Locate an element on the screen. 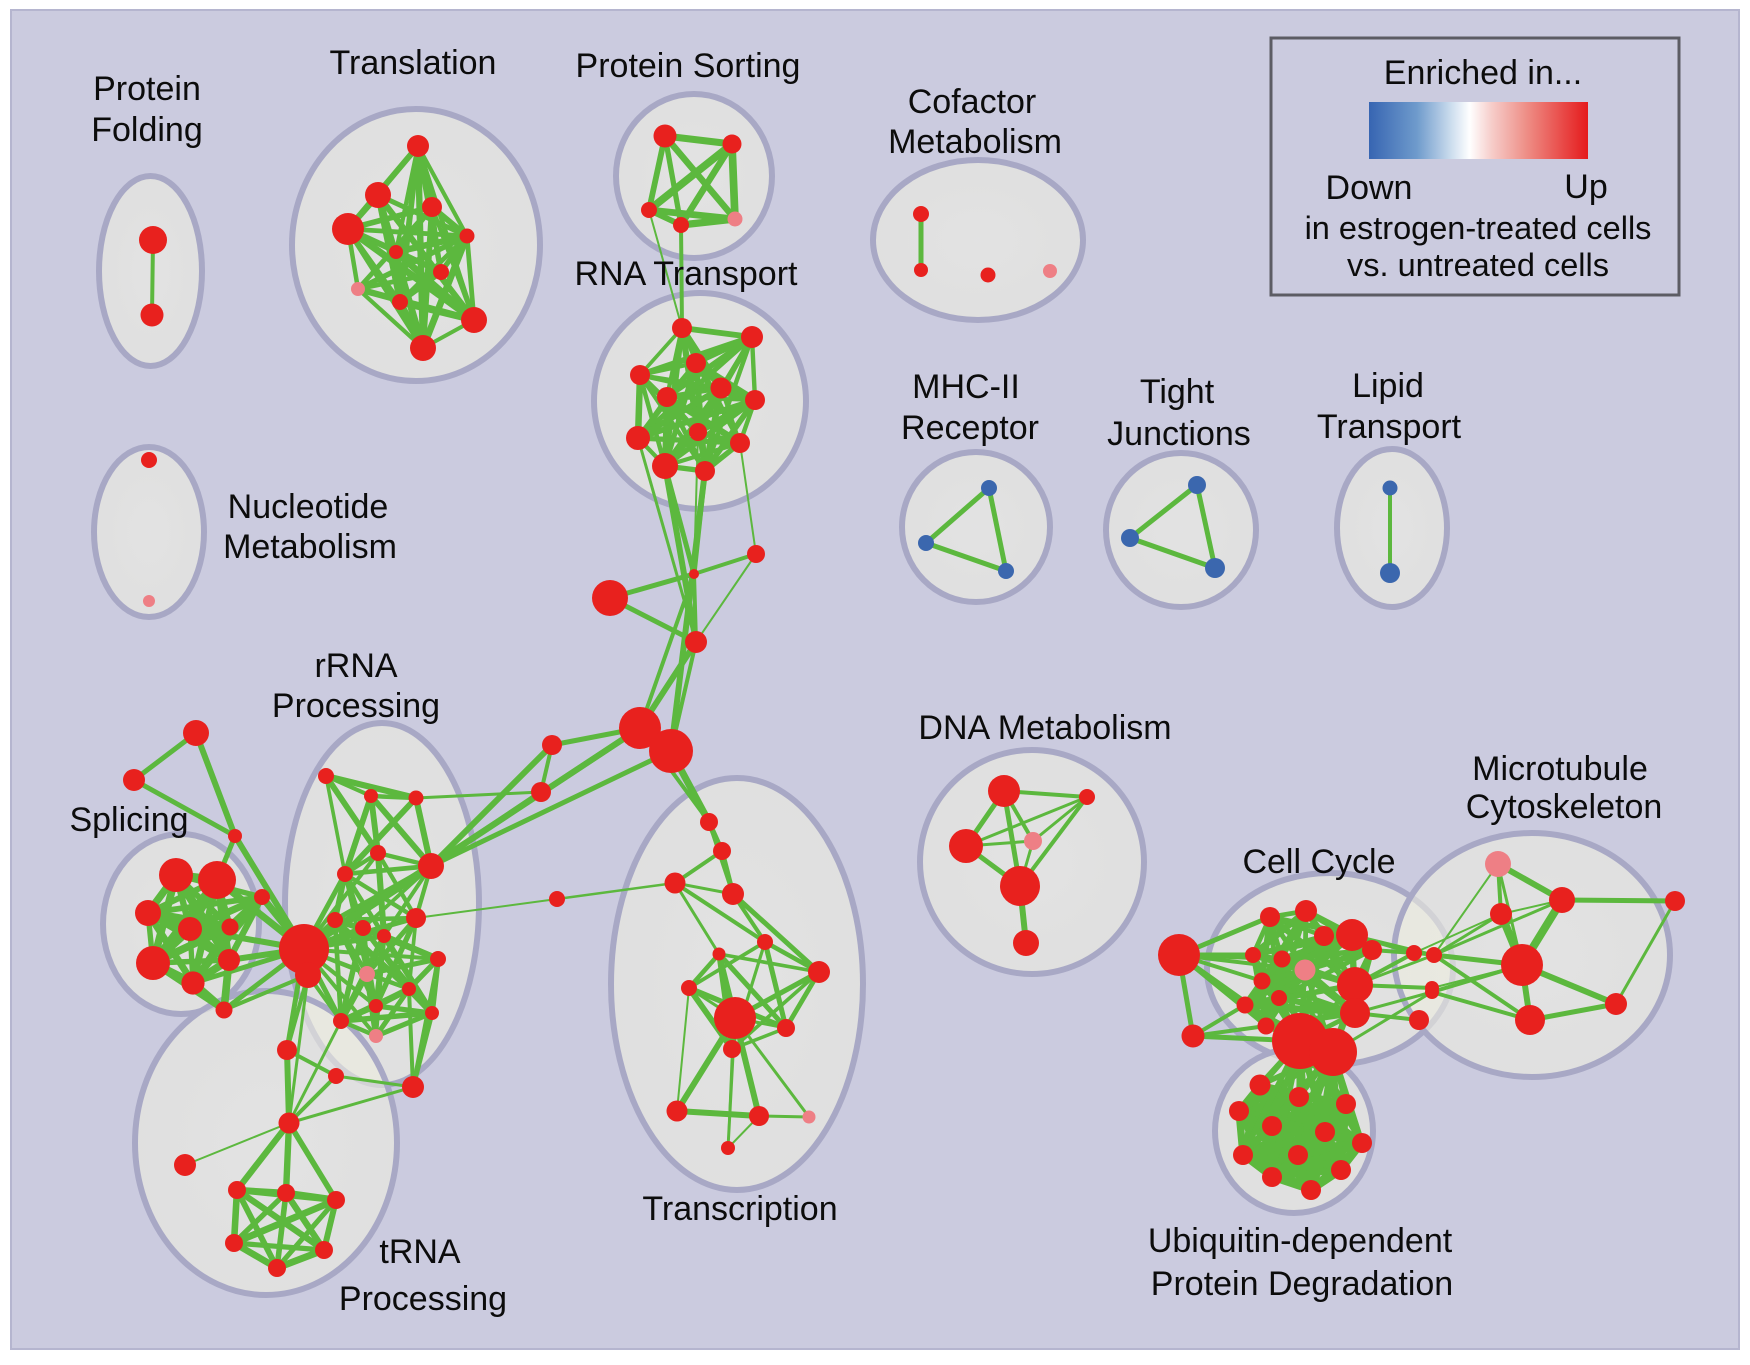  svg-text: Tight is located at coordinates (1177, 392).